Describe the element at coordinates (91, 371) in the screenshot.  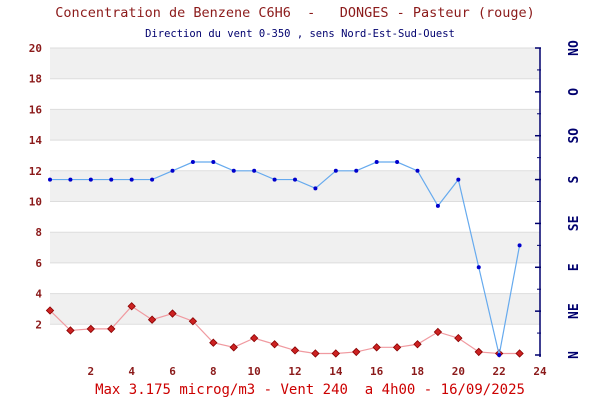
I see `x-tick-label: 2` at that location.